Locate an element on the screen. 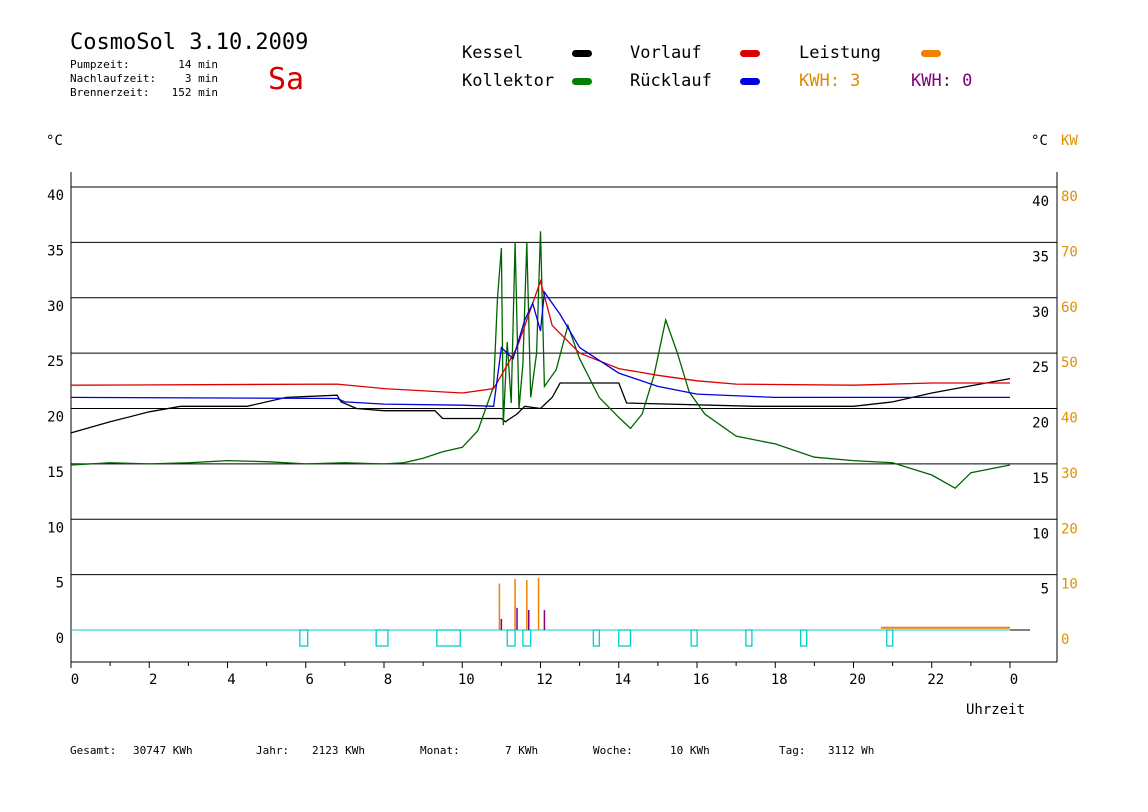 This screenshot has width=1148, height=812. legend-leistung: Leistung is located at coordinates (840, 53).